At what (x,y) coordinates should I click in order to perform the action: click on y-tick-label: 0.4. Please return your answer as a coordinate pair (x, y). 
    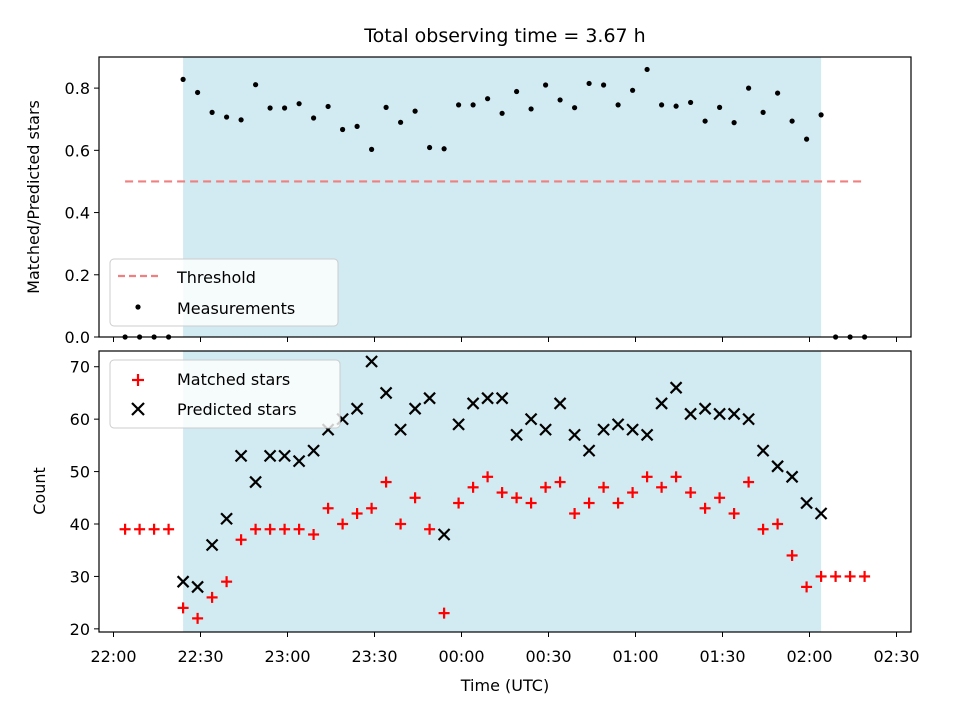
    Looking at the image, I should click on (77, 213).